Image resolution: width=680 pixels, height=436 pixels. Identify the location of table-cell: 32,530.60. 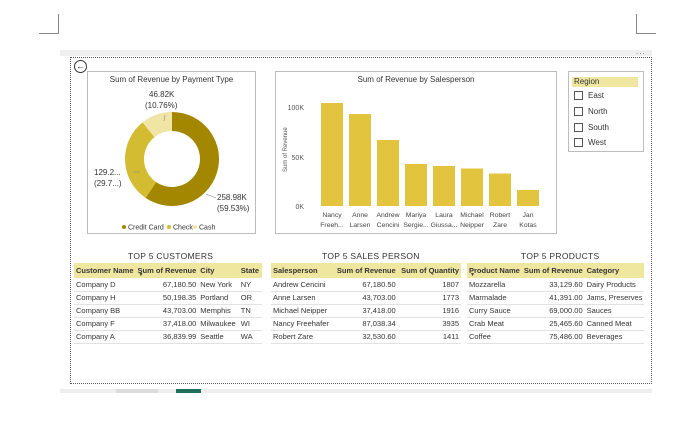
(366, 337).